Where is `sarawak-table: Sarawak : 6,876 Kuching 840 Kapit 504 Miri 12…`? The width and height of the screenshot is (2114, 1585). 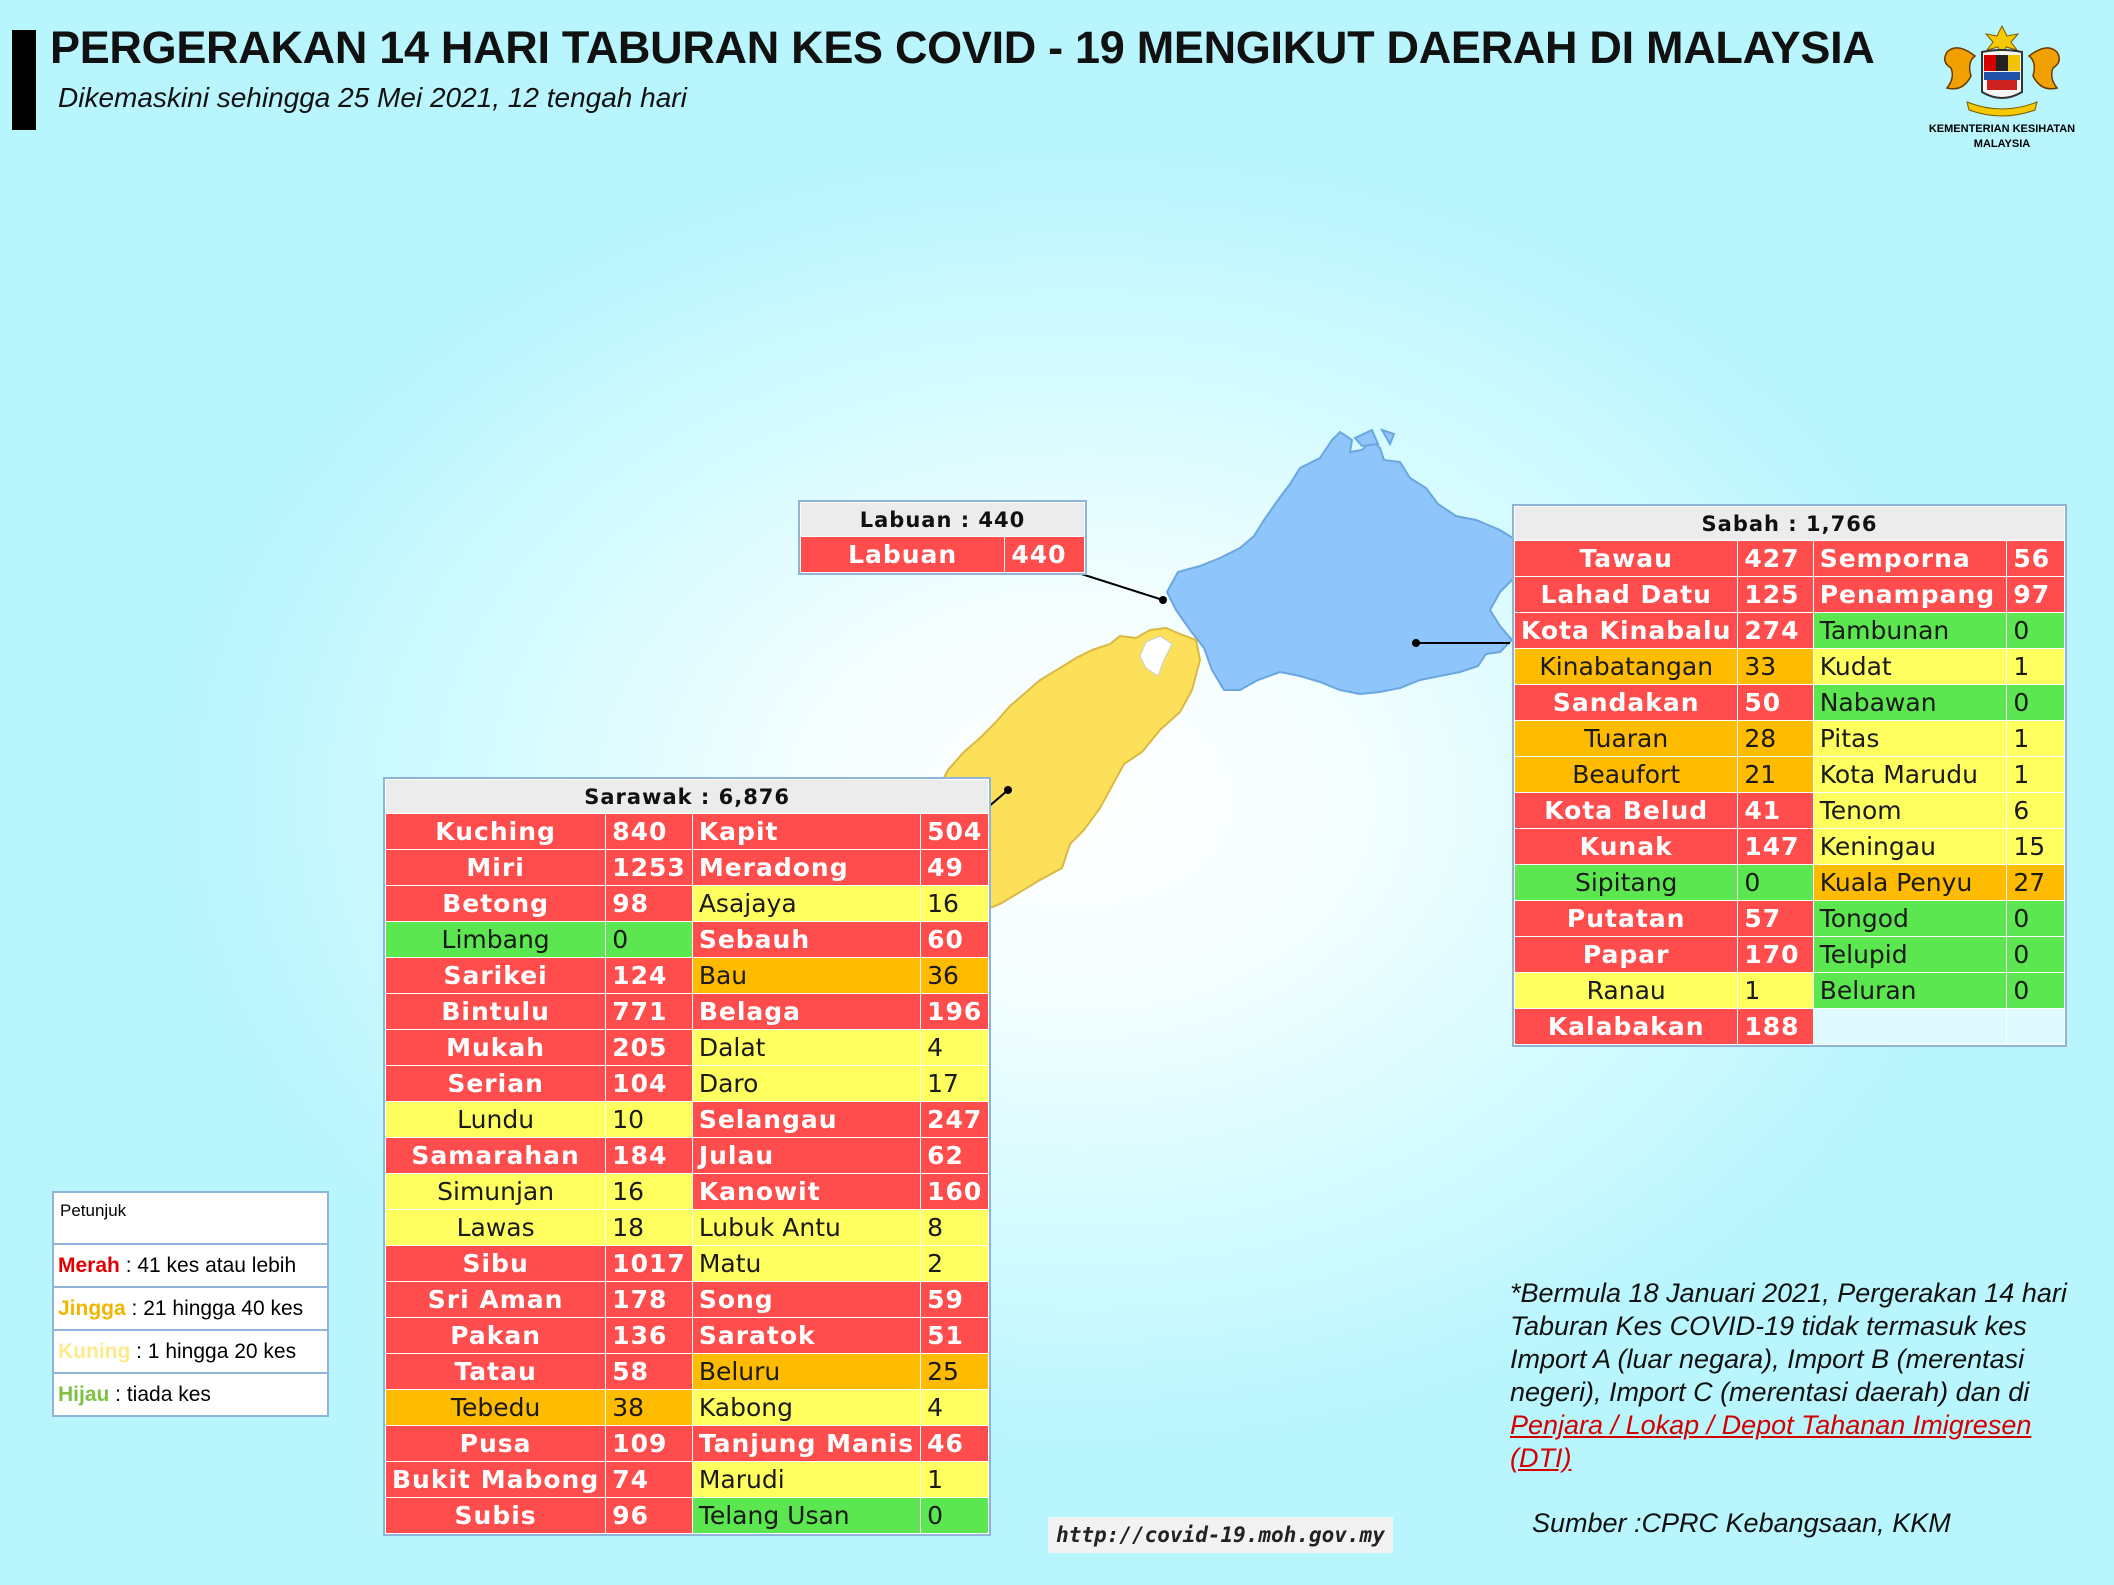 sarawak-table: Sarawak : 6,876 Kuching 840 Kapit 504 Miri 12… is located at coordinates (687, 1156).